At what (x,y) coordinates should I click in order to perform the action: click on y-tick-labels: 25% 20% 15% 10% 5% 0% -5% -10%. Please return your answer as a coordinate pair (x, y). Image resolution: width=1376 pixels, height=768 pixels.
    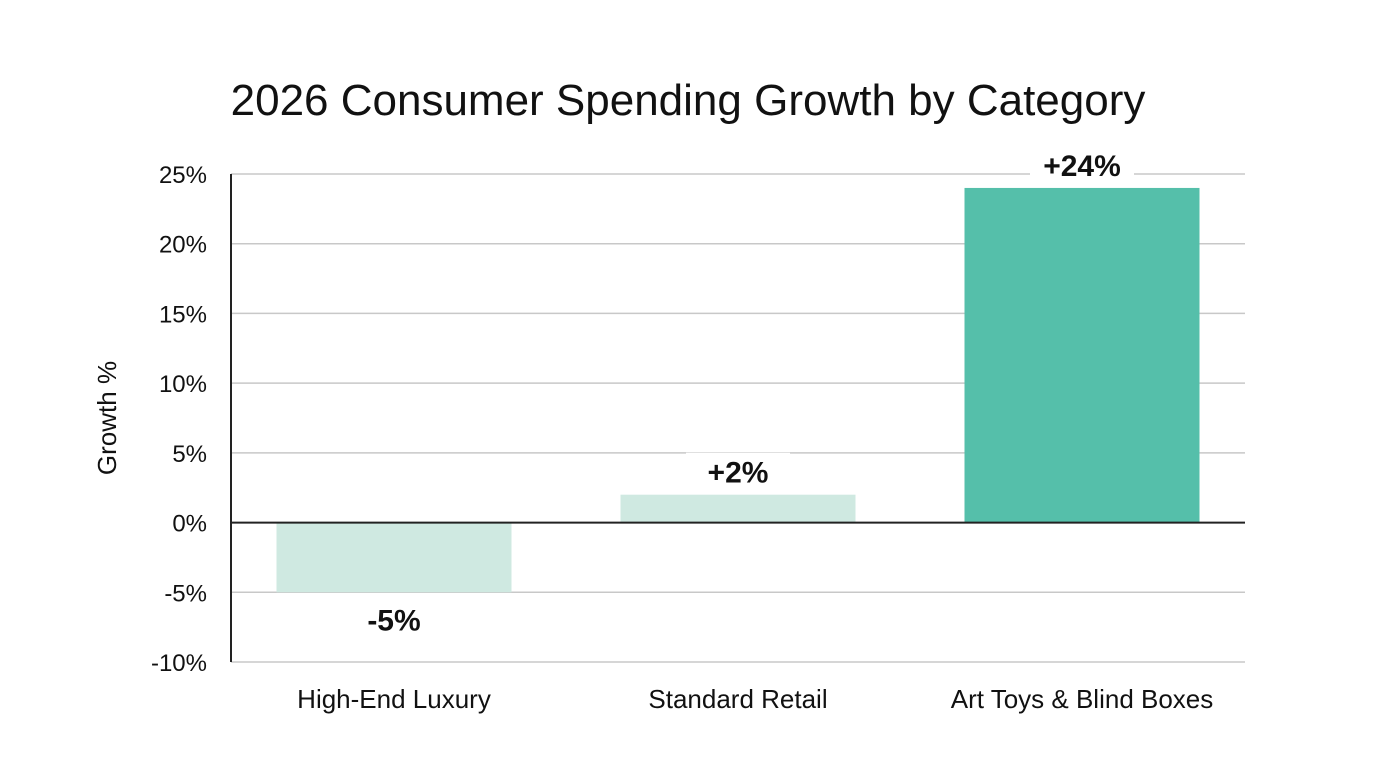
    Looking at the image, I should click on (179, 419).